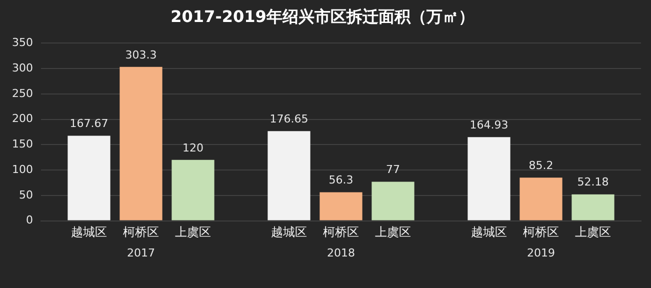 This screenshot has height=288, width=651. I want to click on data-label: 77, so click(393, 169).